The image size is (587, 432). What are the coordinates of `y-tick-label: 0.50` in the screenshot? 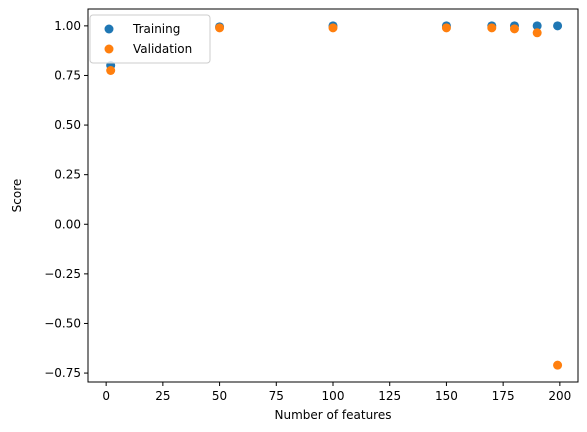 It's located at (67, 125).